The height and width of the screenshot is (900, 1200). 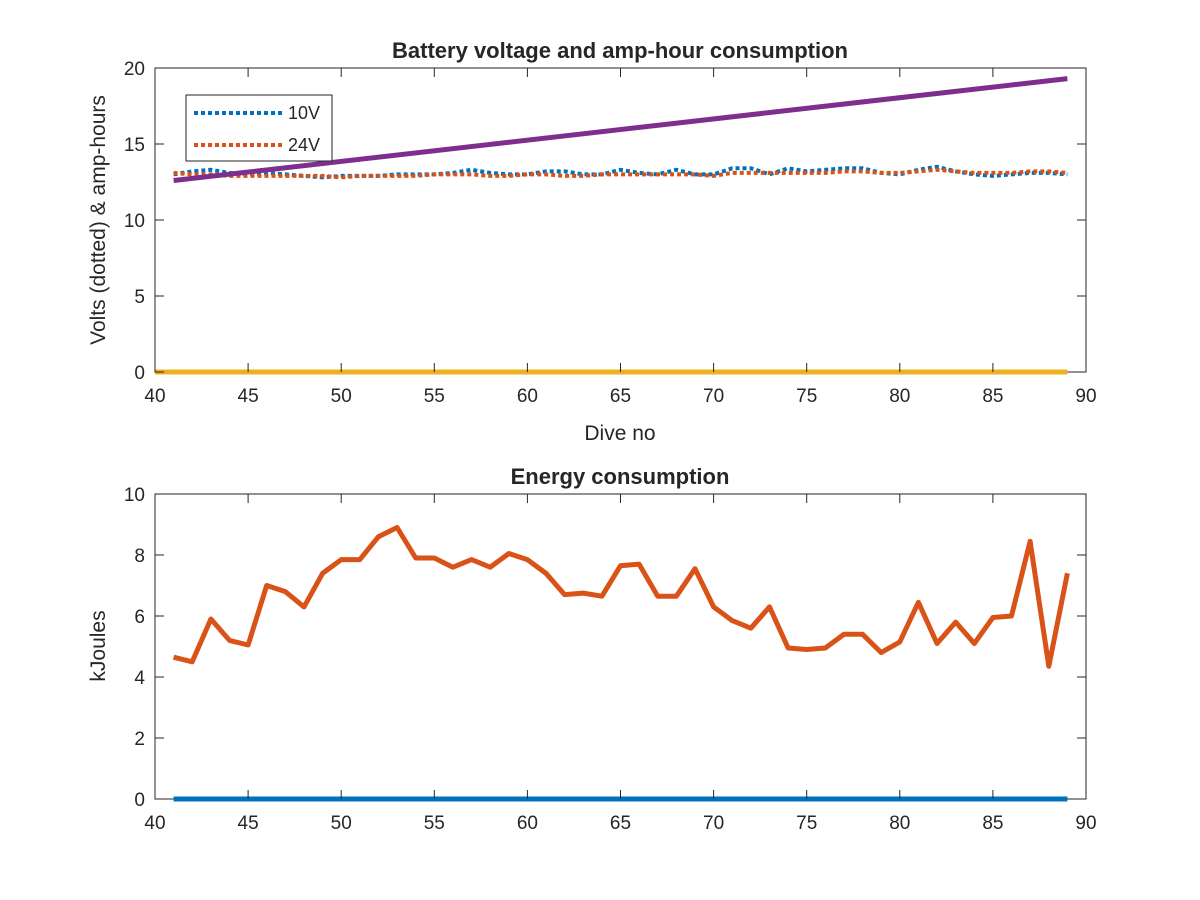 I want to click on legend-label-24v: 24V, so click(x=304, y=145).